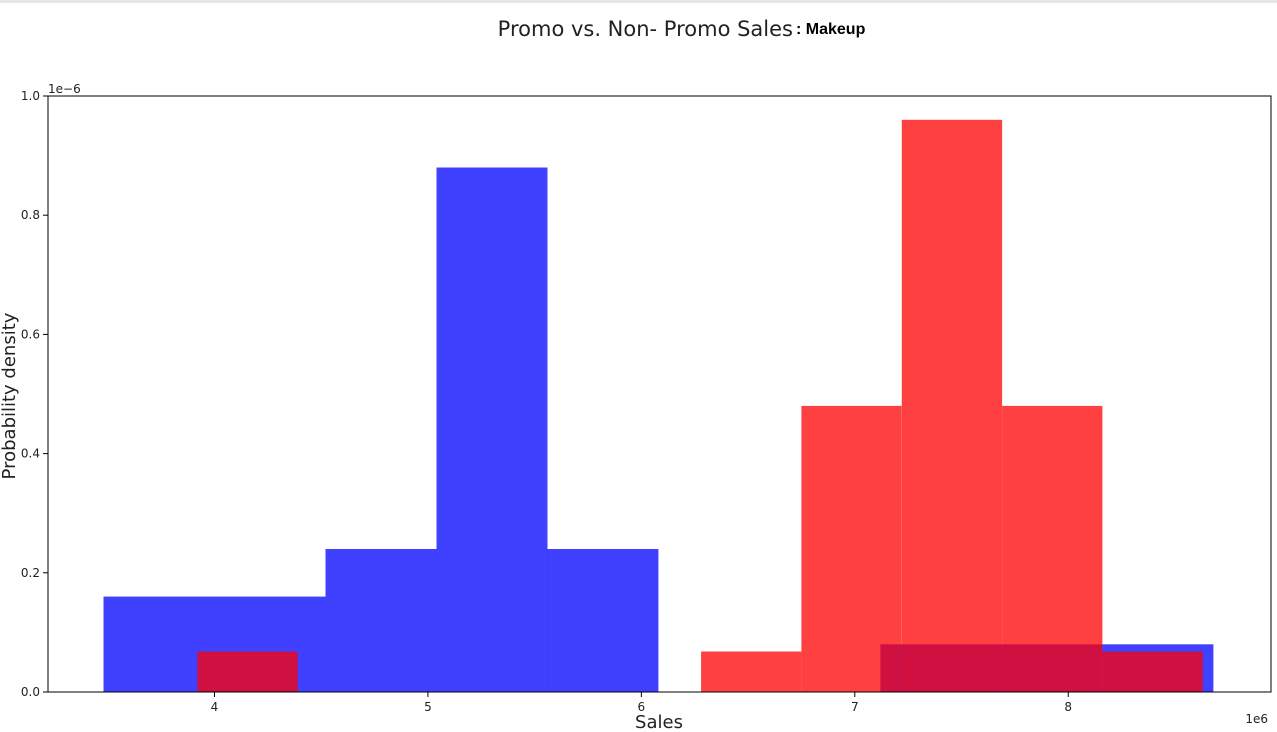  I want to click on x-tick-label: 6, so click(642, 707).